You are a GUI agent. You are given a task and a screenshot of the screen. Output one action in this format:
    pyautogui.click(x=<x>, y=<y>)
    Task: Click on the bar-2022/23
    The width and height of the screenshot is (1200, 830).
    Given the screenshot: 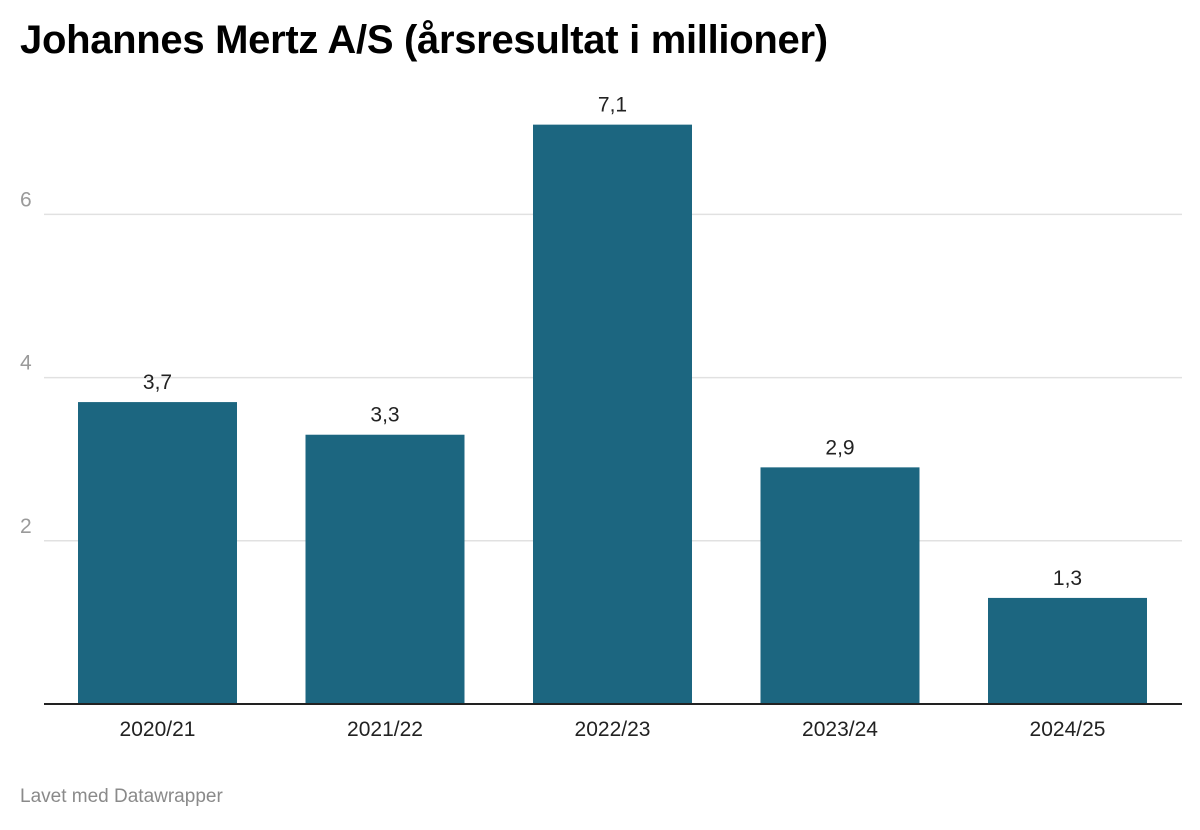 What is the action you would take?
    pyautogui.click(x=612, y=414)
    